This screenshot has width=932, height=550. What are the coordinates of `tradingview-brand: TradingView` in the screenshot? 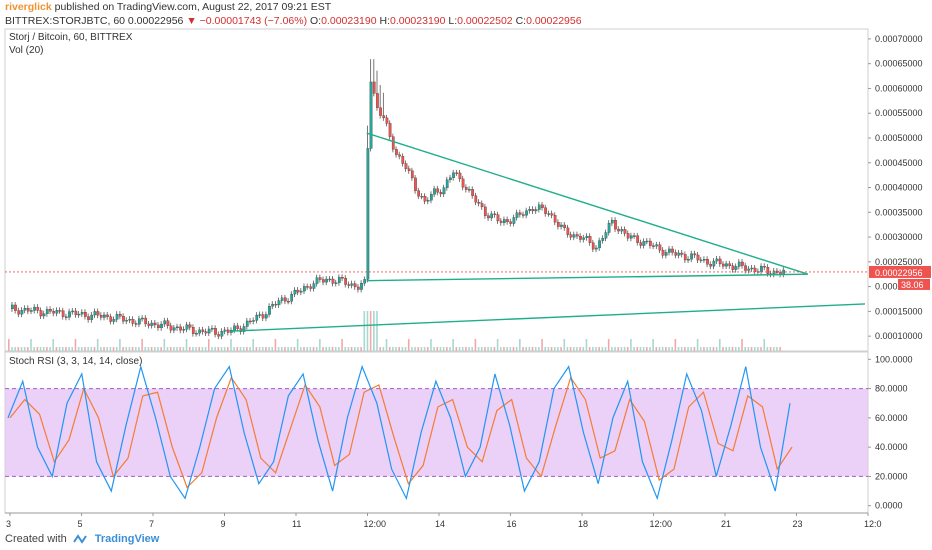 It's located at (127, 539).